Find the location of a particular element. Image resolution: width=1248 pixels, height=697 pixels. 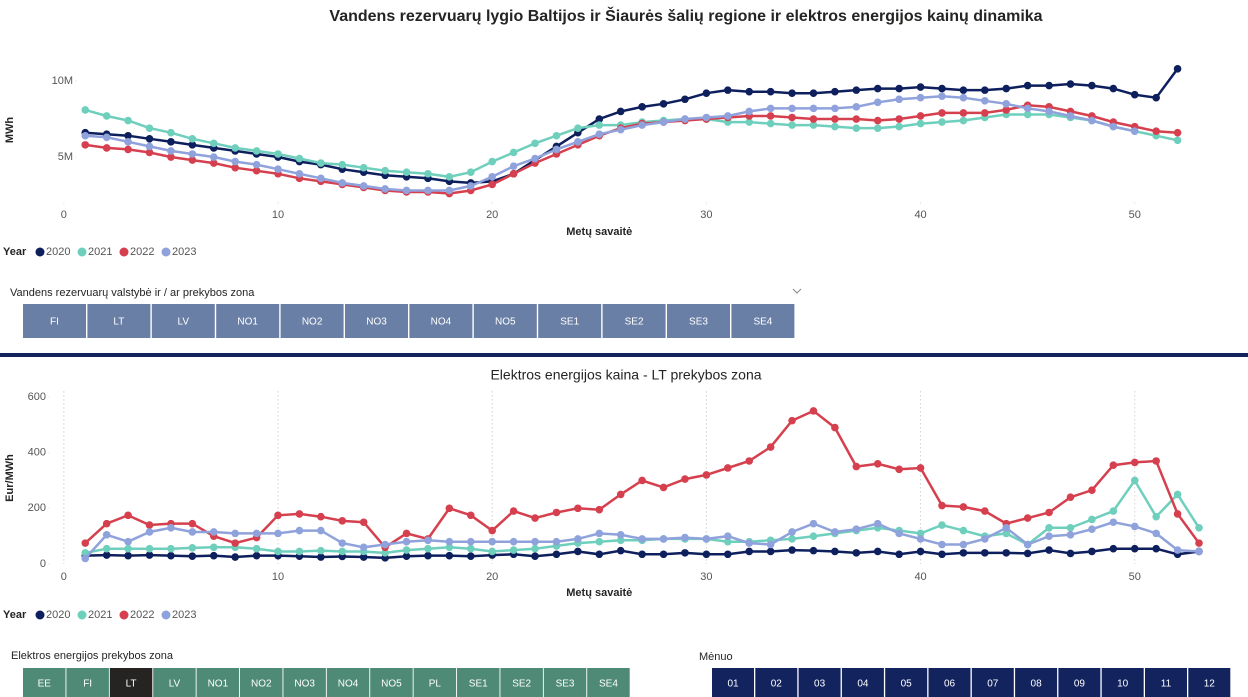

chevron is located at coordinates (797, 291).